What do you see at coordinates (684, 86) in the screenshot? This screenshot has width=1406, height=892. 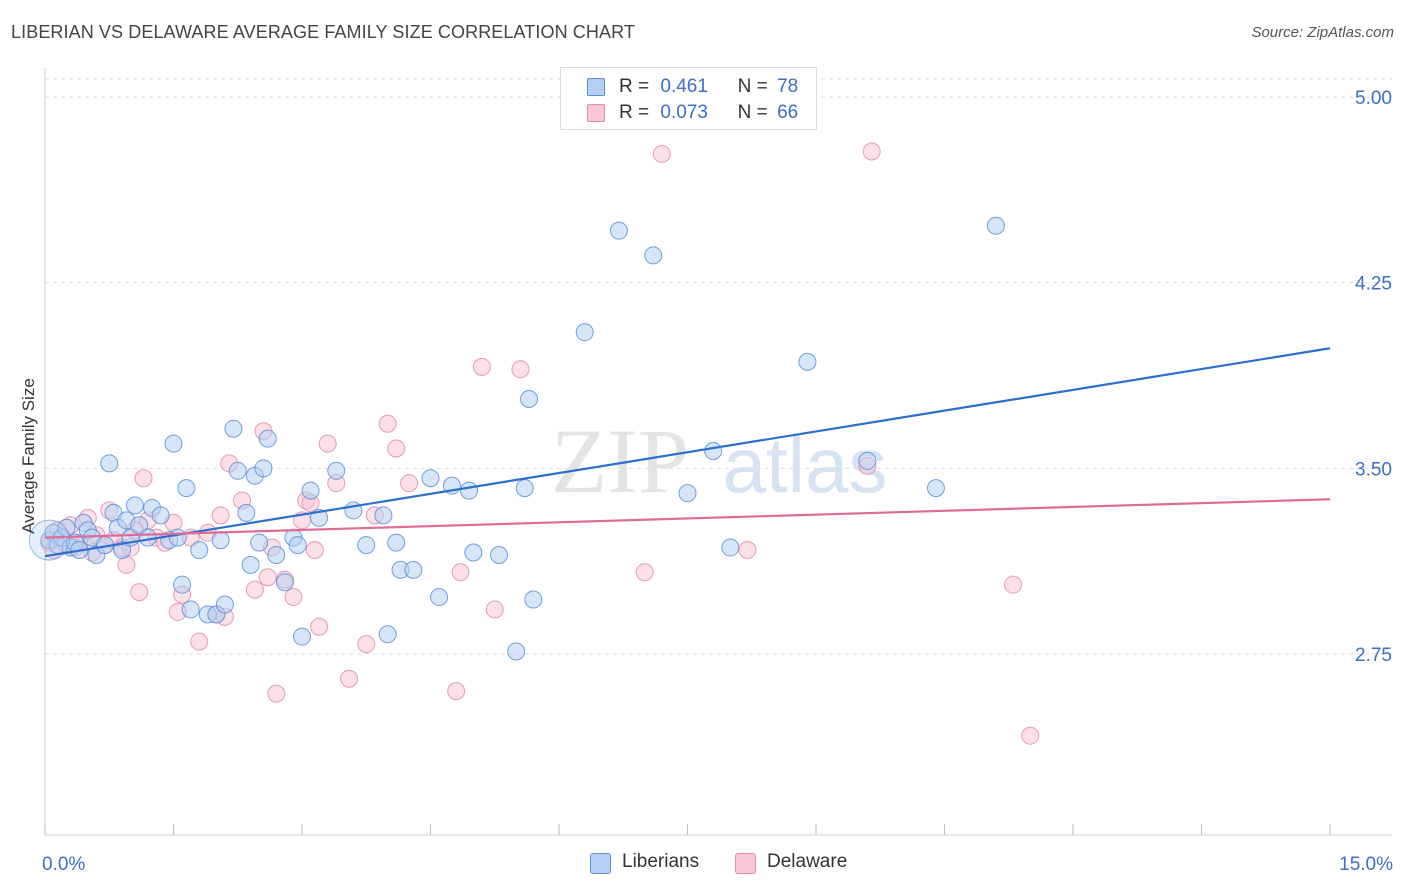 I see `r-value: 0.461` at bounding box center [684, 86].